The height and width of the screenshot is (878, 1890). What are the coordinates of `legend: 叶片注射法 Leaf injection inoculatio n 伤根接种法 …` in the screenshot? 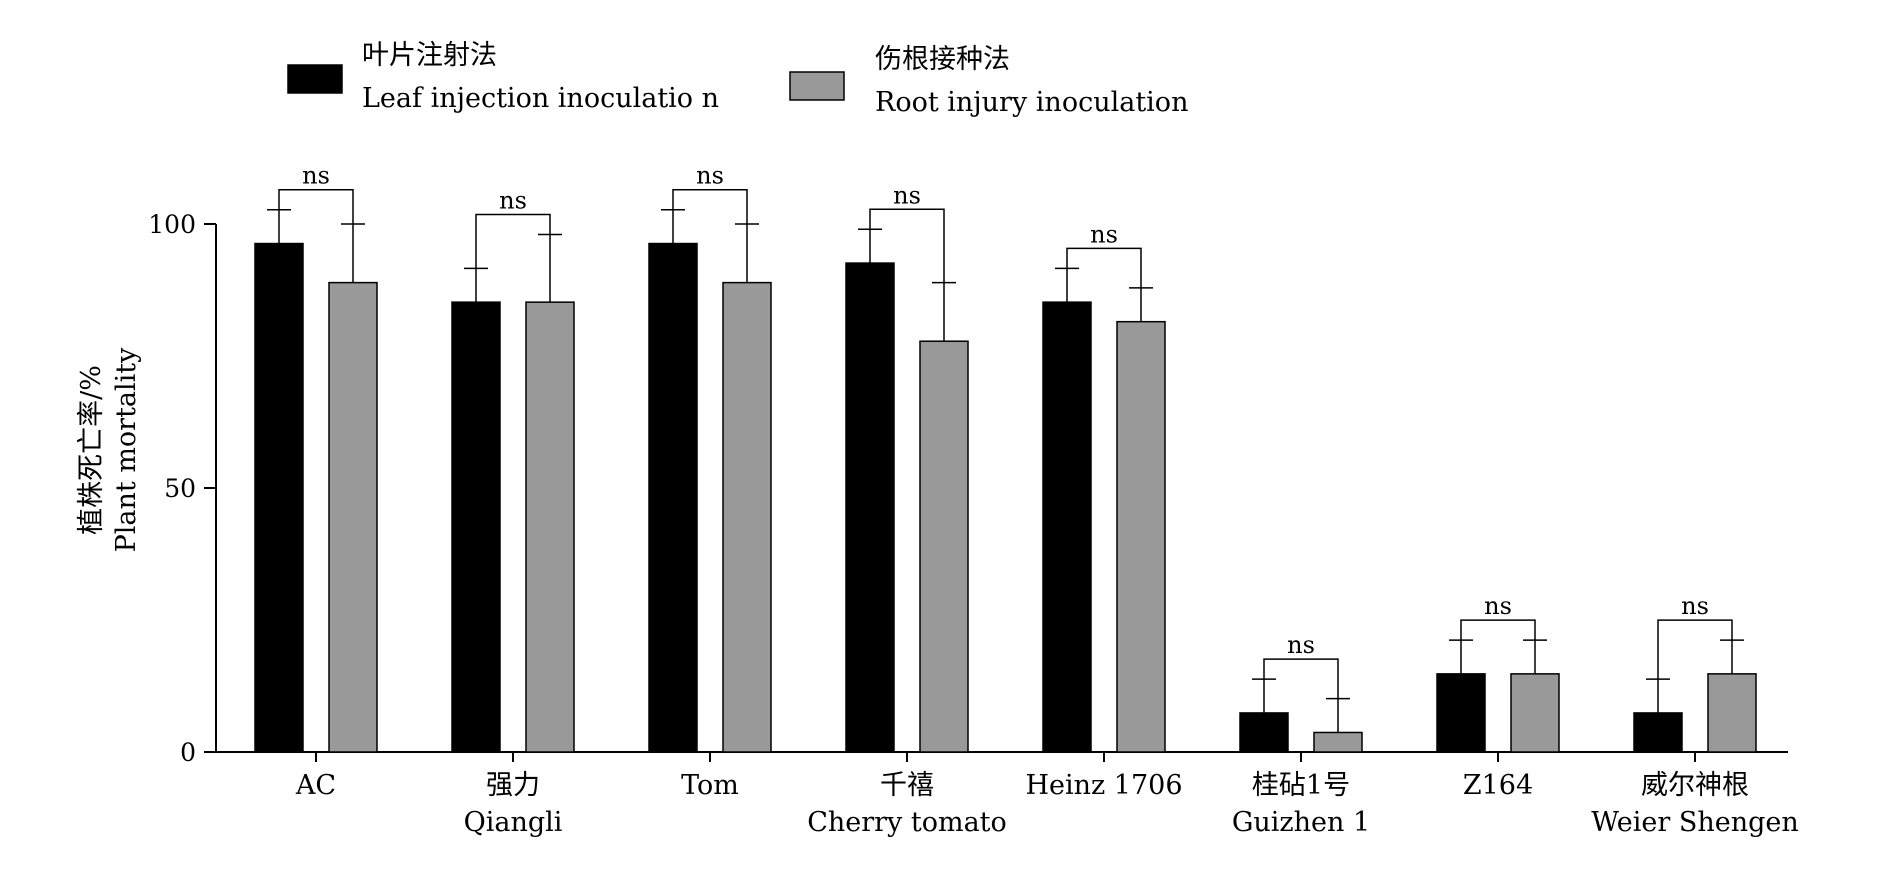 It's located at (737, 79).